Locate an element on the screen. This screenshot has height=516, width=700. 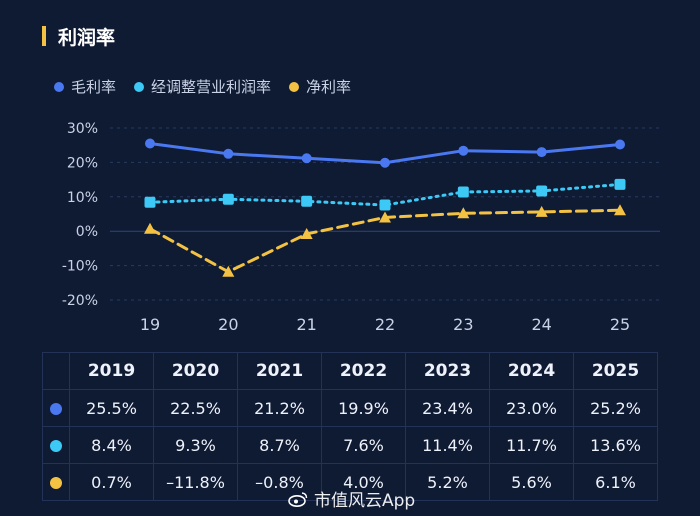
watermark: 市值风云App is located at coordinates (351, 498).